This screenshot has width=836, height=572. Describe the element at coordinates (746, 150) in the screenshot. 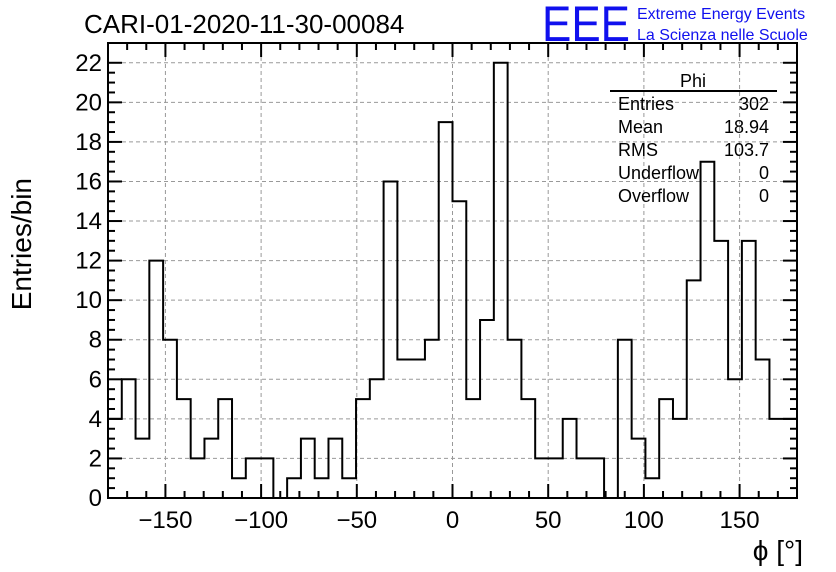

I see `stats-value-rms: 103.7` at that location.